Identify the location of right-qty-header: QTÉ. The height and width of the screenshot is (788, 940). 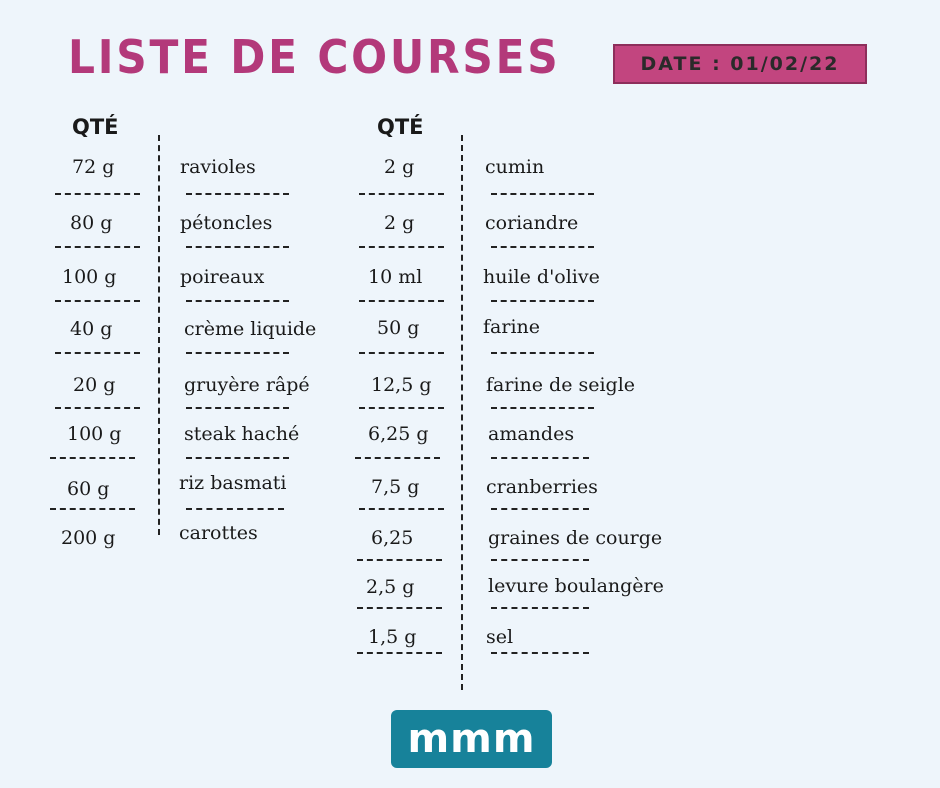
(400, 127).